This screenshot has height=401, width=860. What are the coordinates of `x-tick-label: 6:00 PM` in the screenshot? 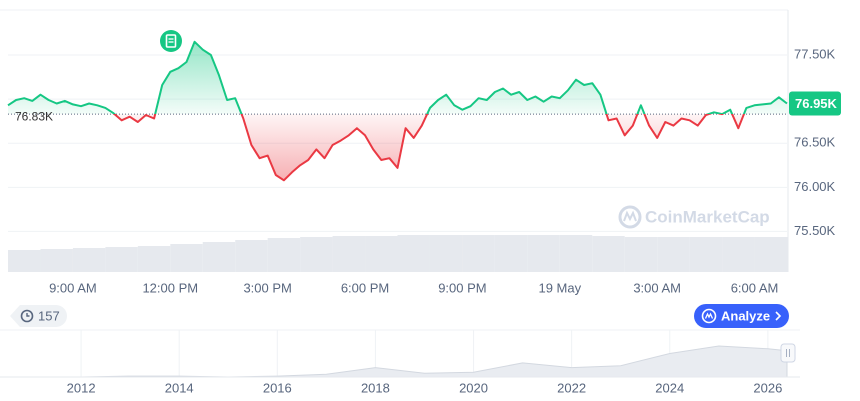 It's located at (365, 287).